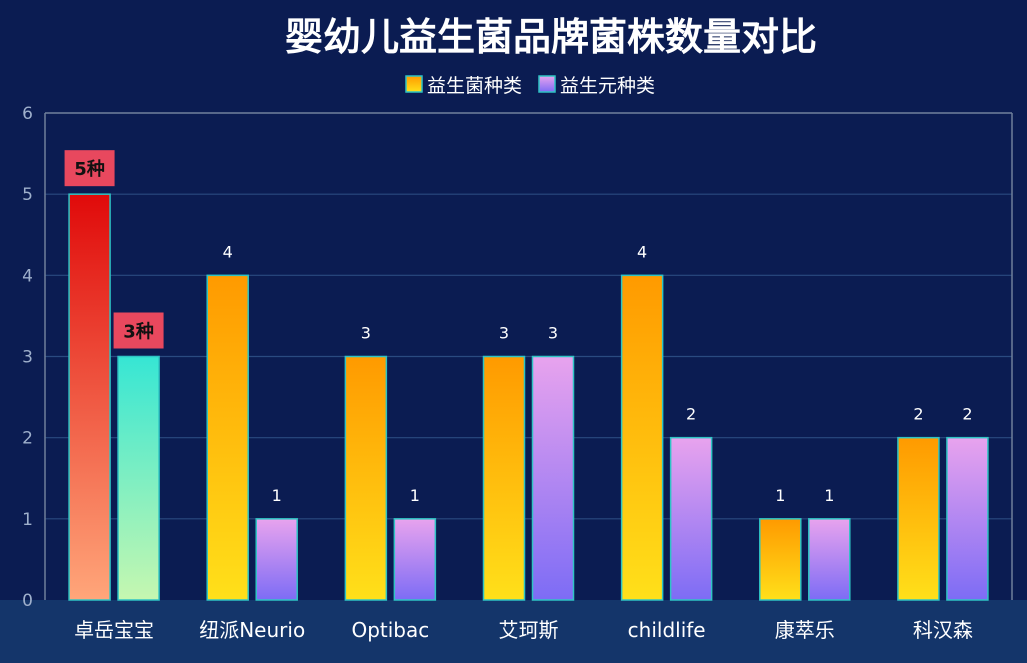 Image resolution: width=1027 pixels, height=663 pixels. Describe the element at coordinates (805, 630) in the screenshot. I see `x-tick-label: 康萃乐` at that location.